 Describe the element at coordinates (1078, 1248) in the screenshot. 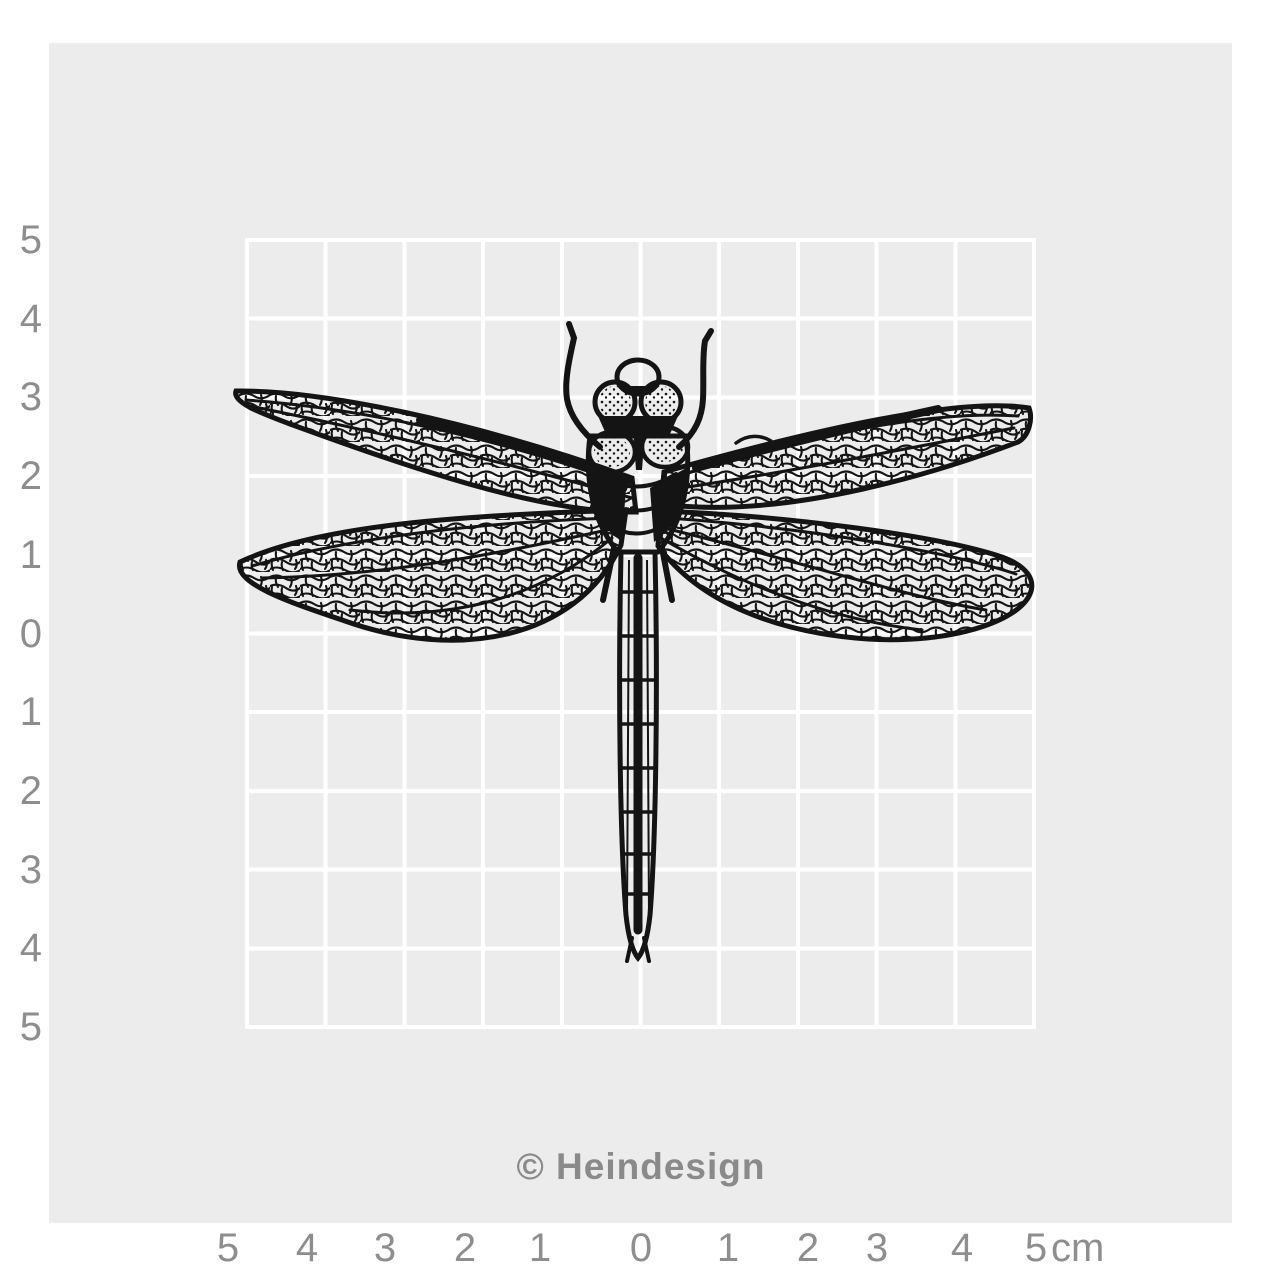

I see `axis-unit-label: cm` at that location.